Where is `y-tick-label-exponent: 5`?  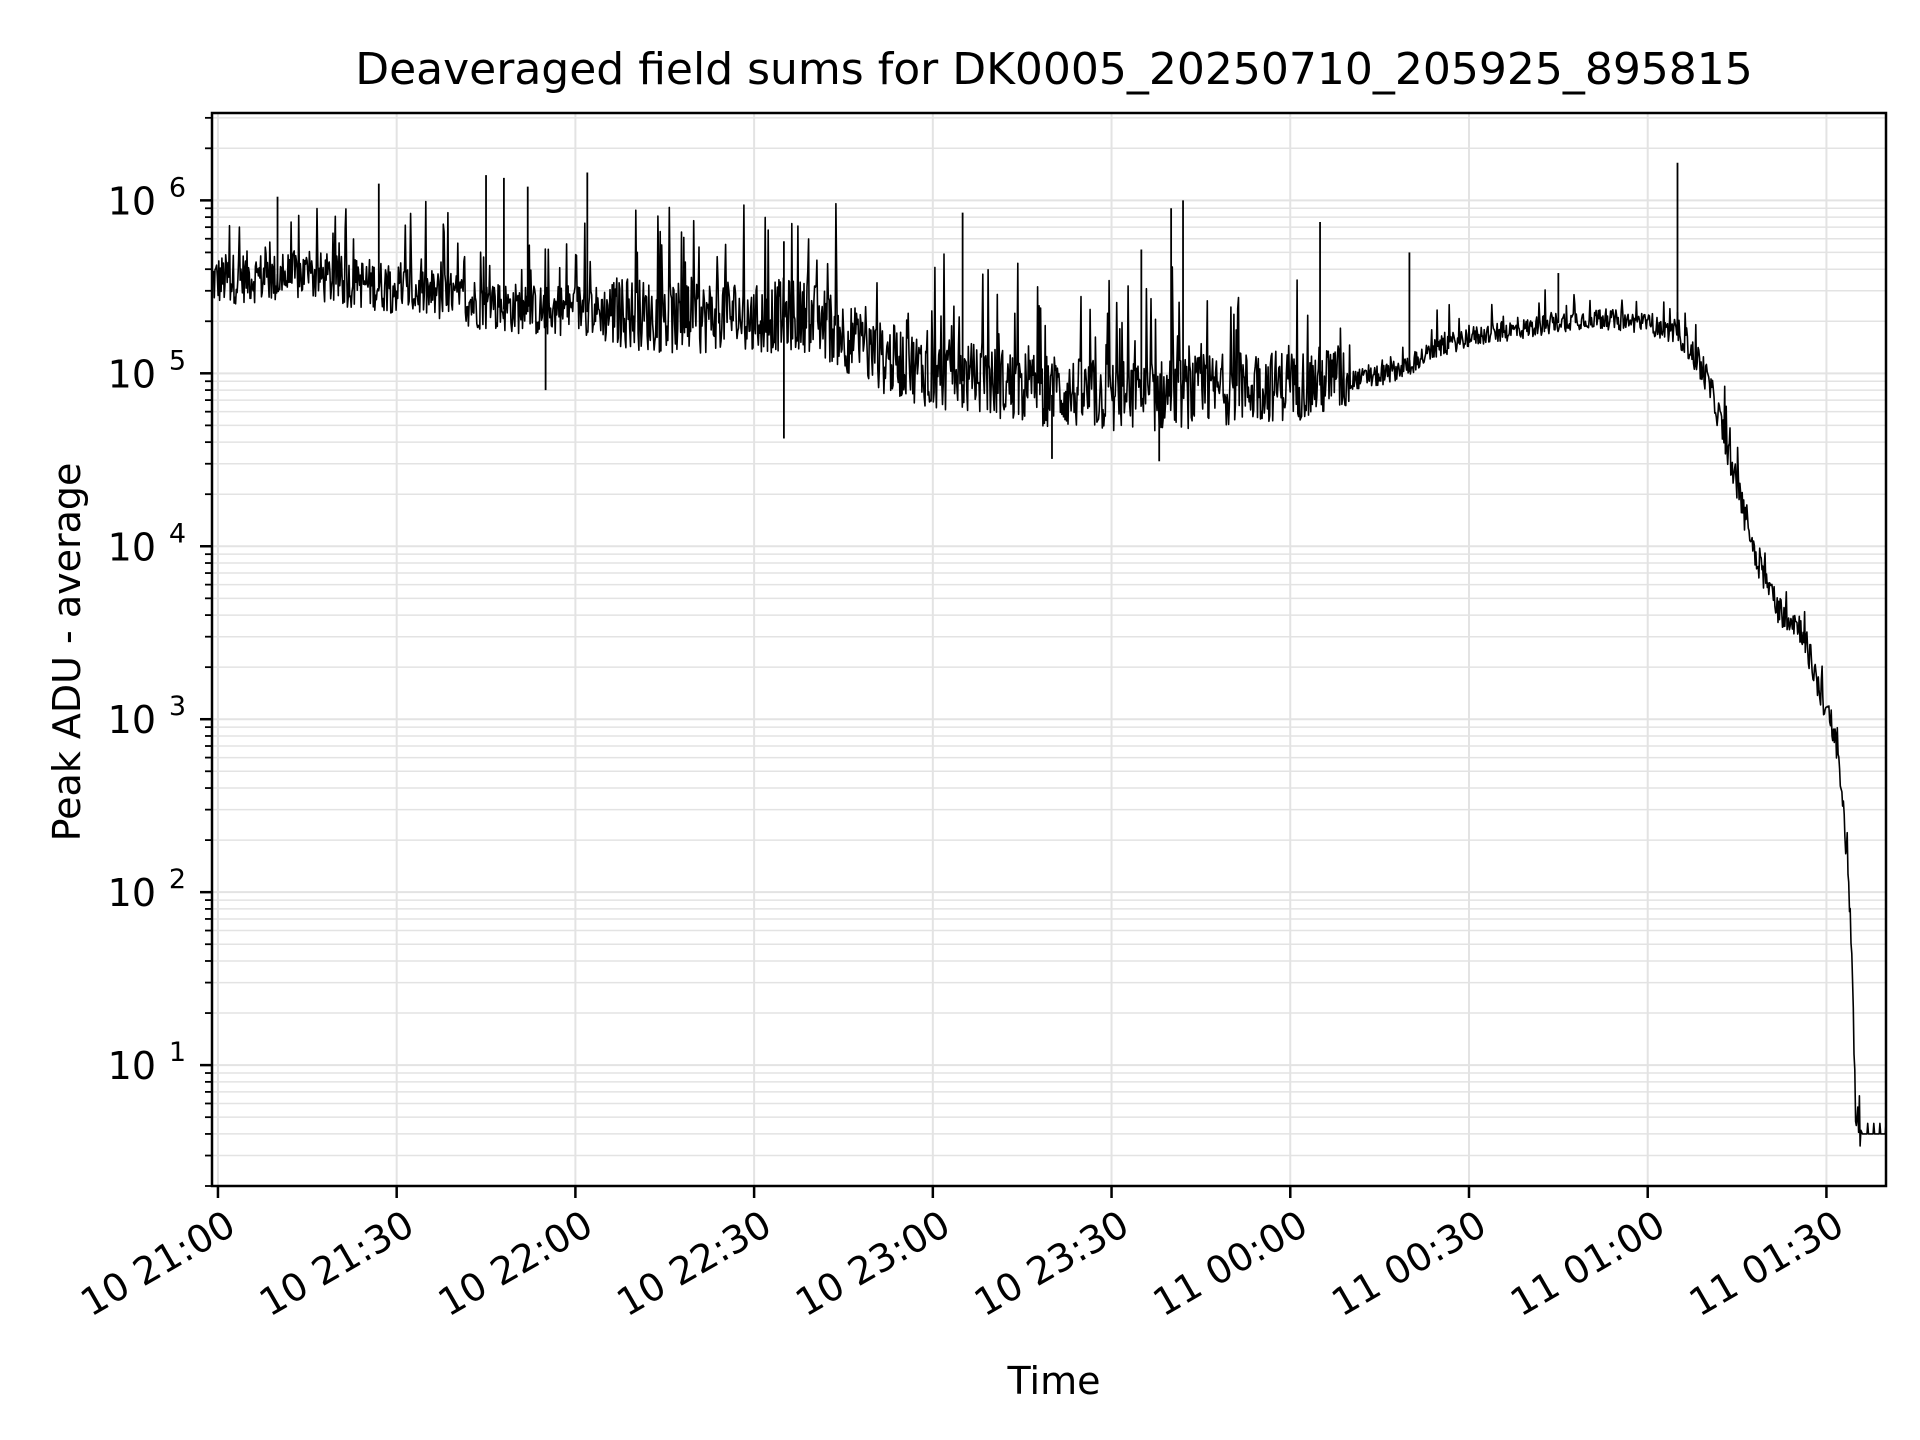 y-tick-label-exponent: 5 is located at coordinates (177, 360).